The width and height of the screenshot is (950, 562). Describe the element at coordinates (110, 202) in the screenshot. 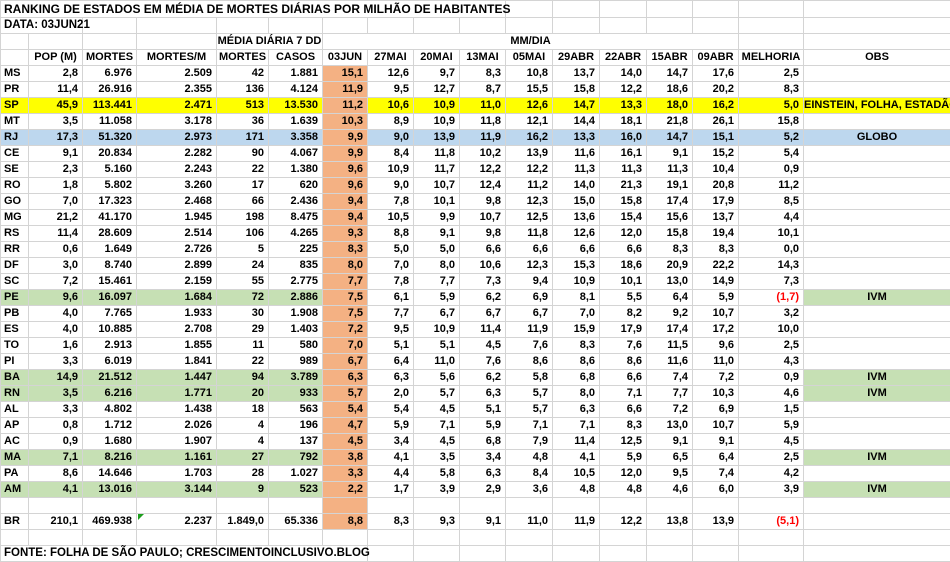

I see `data-cell: 17.323` at that location.